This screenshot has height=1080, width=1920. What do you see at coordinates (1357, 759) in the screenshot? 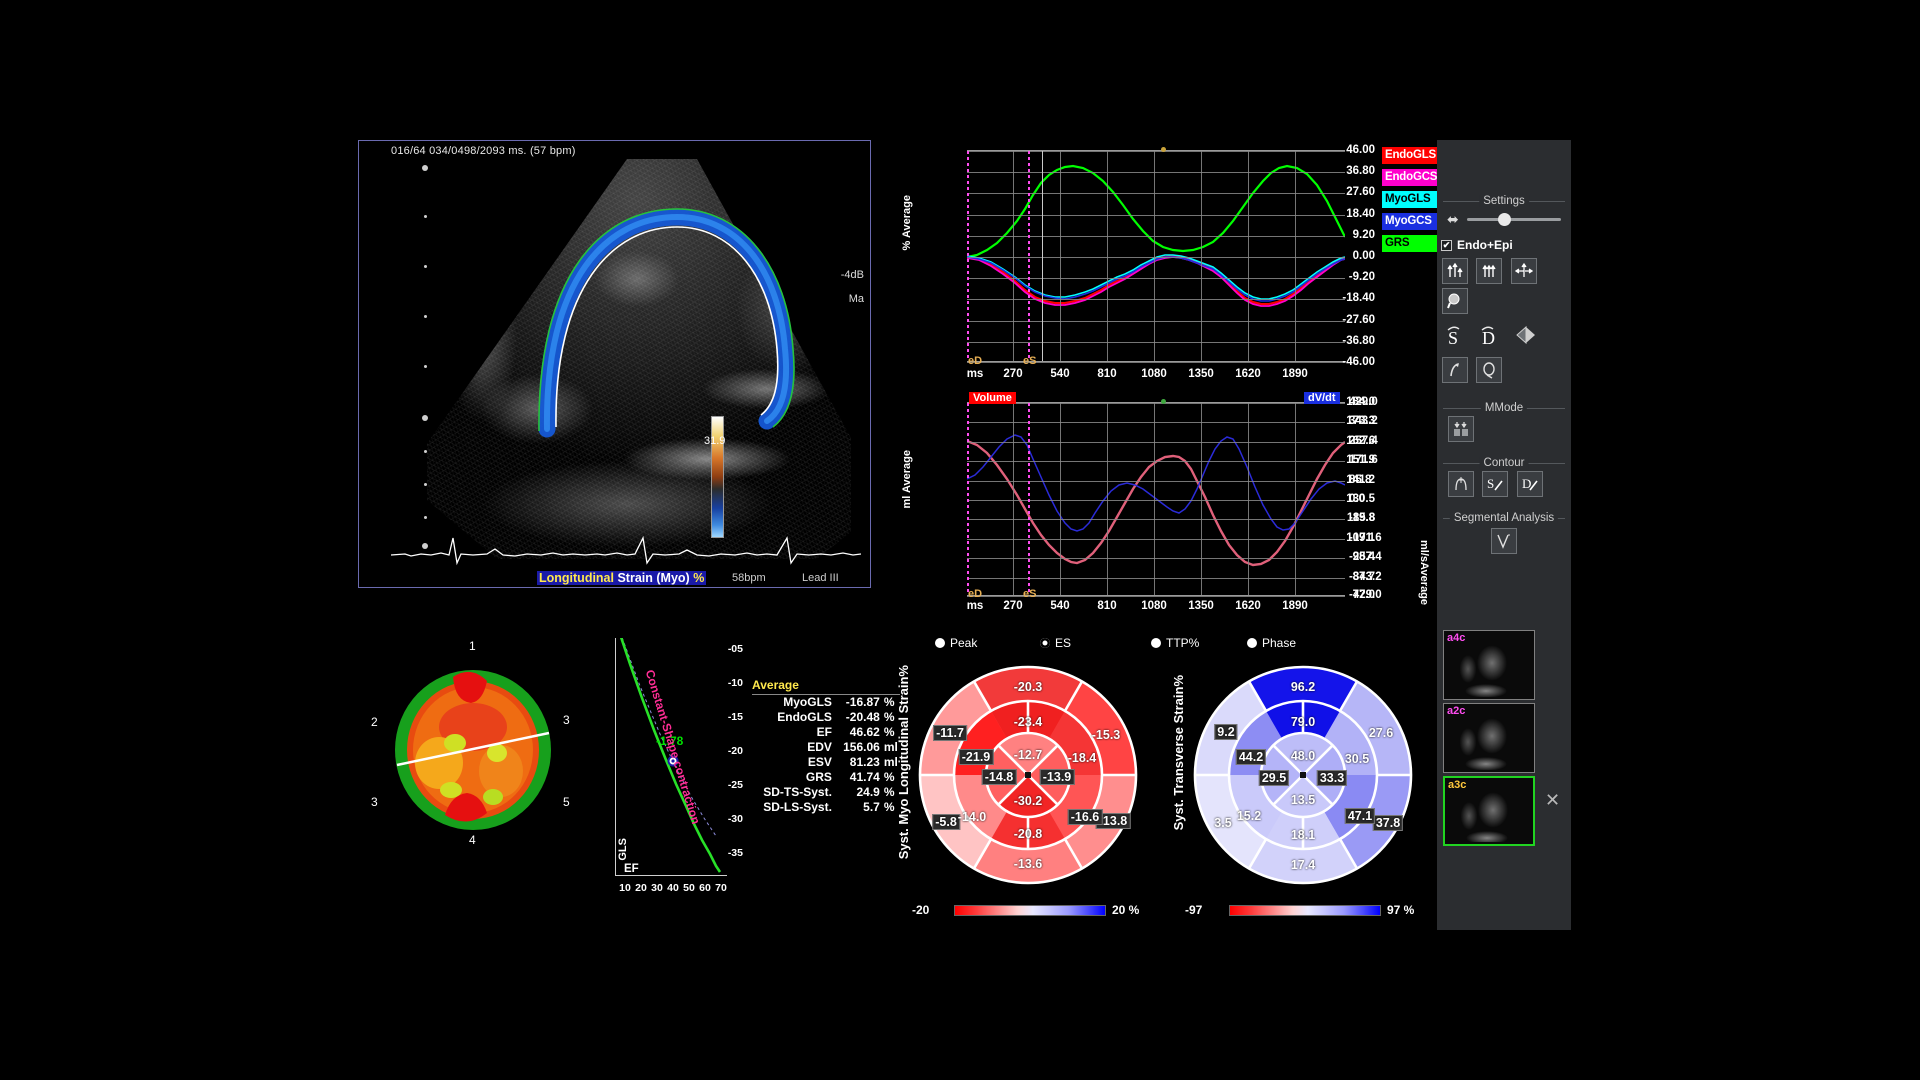
I see `seg-t-mid-2: 30.5` at bounding box center [1357, 759].